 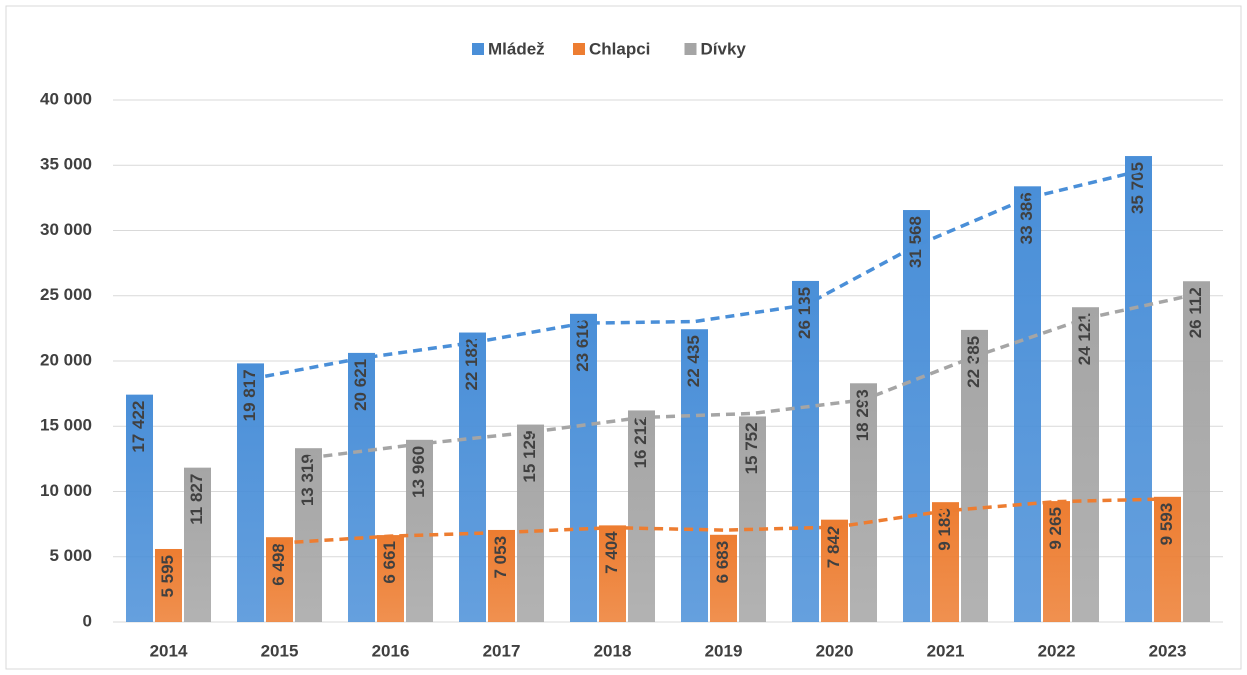 What do you see at coordinates (973, 362) in the screenshot?
I see `value-label: 22 385` at bounding box center [973, 362].